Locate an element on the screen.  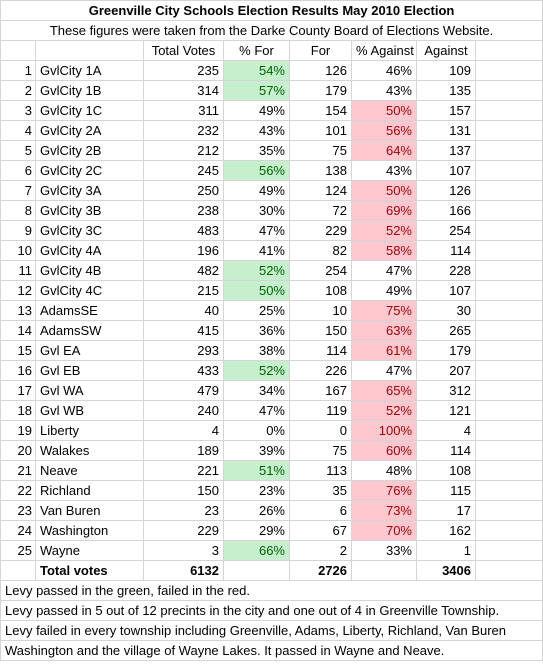
pct-for-cell: 52% is located at coordinates (256, 270).